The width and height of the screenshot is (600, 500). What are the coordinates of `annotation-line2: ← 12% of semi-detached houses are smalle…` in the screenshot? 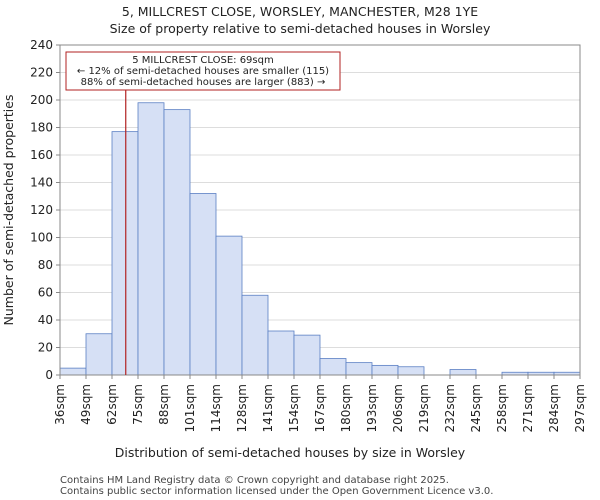 It's located at (203, 71).